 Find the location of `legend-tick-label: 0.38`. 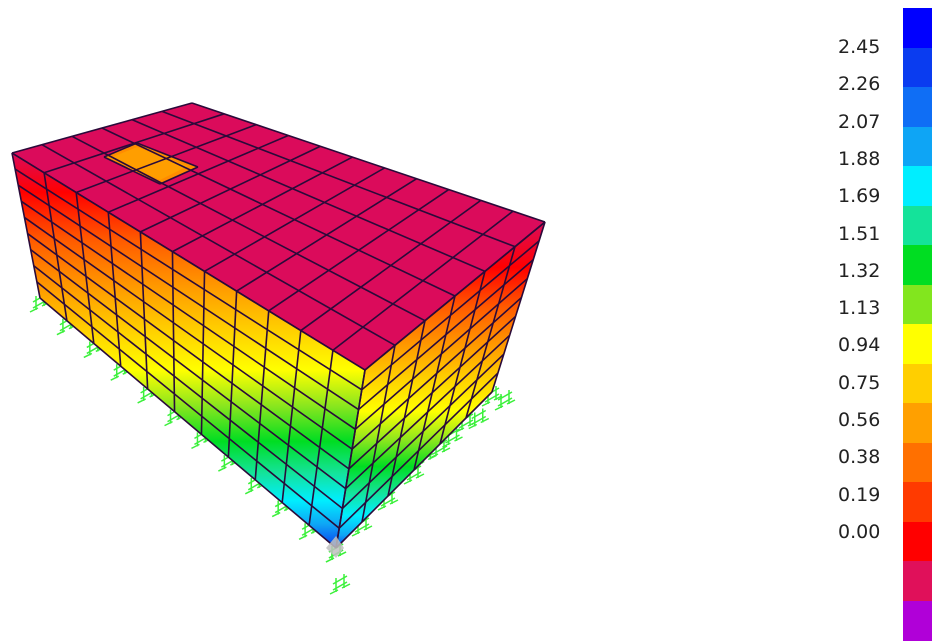

legend-tick-label: 0.38 is located at coordinates (859, 457).